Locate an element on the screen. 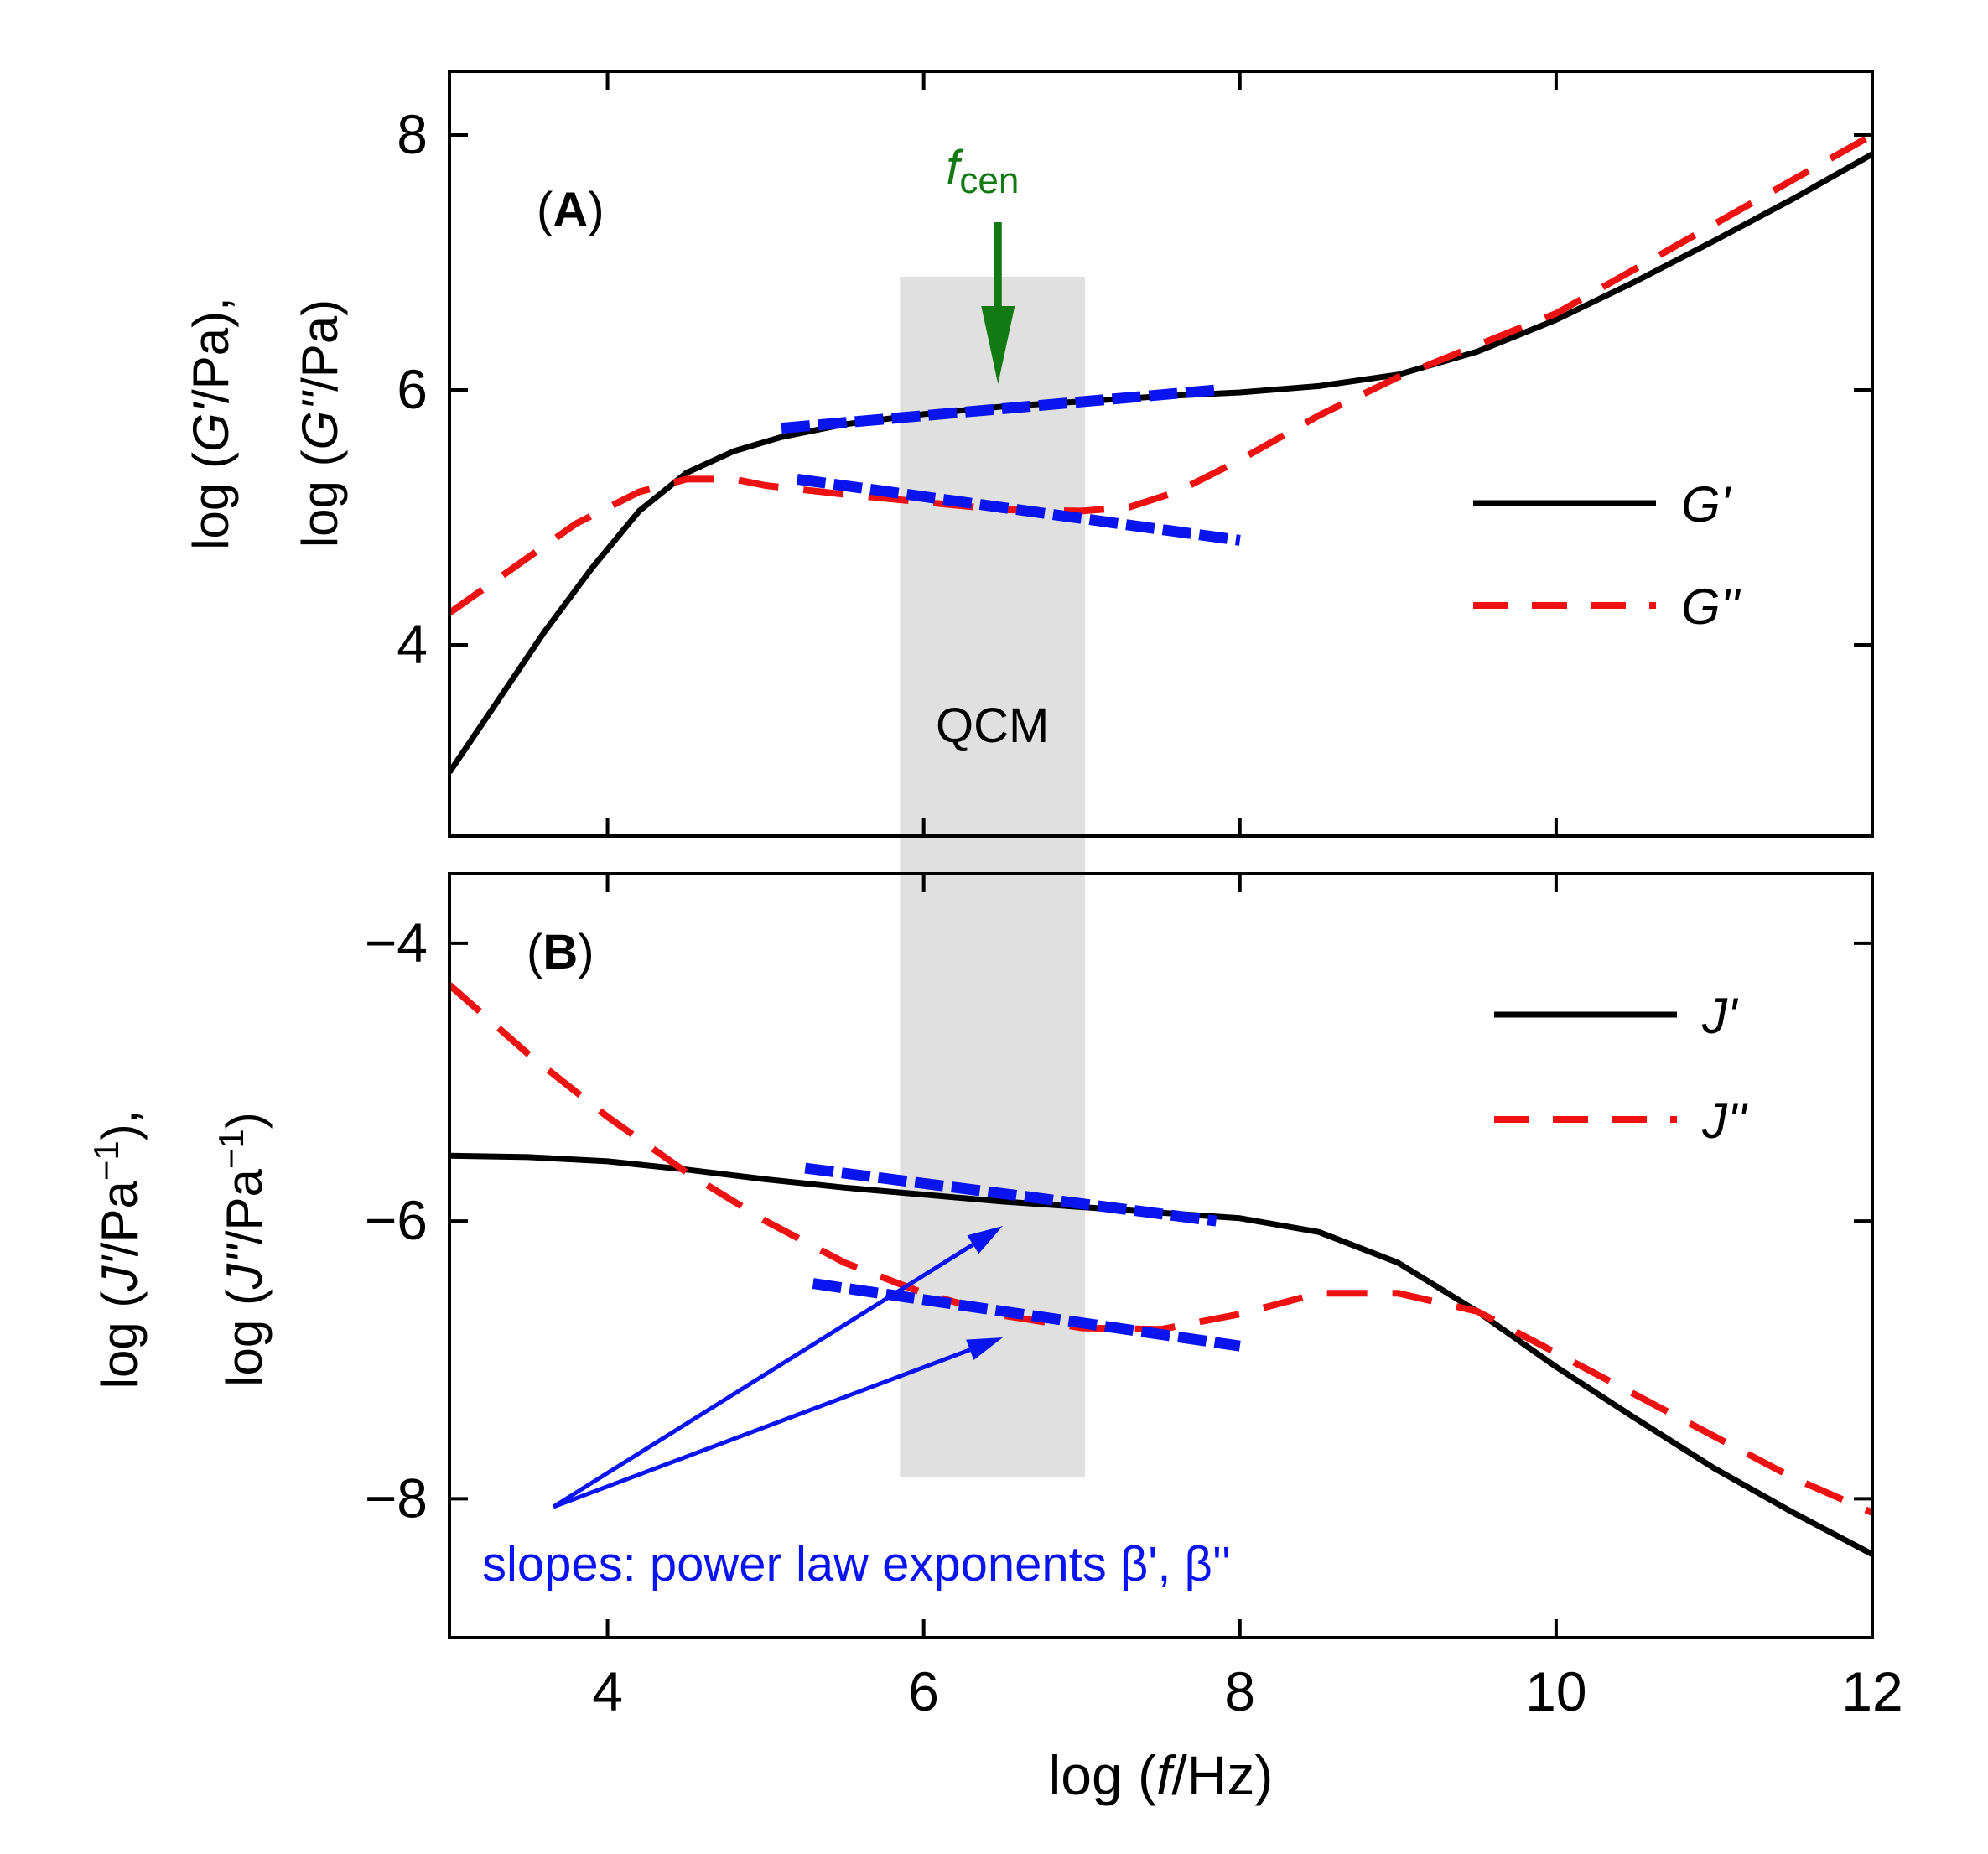 The height and width of the screenshot is (1854, 1988). panel-b-y-label-line2-suffix: /Pa is located at coordinates (244, 1206).